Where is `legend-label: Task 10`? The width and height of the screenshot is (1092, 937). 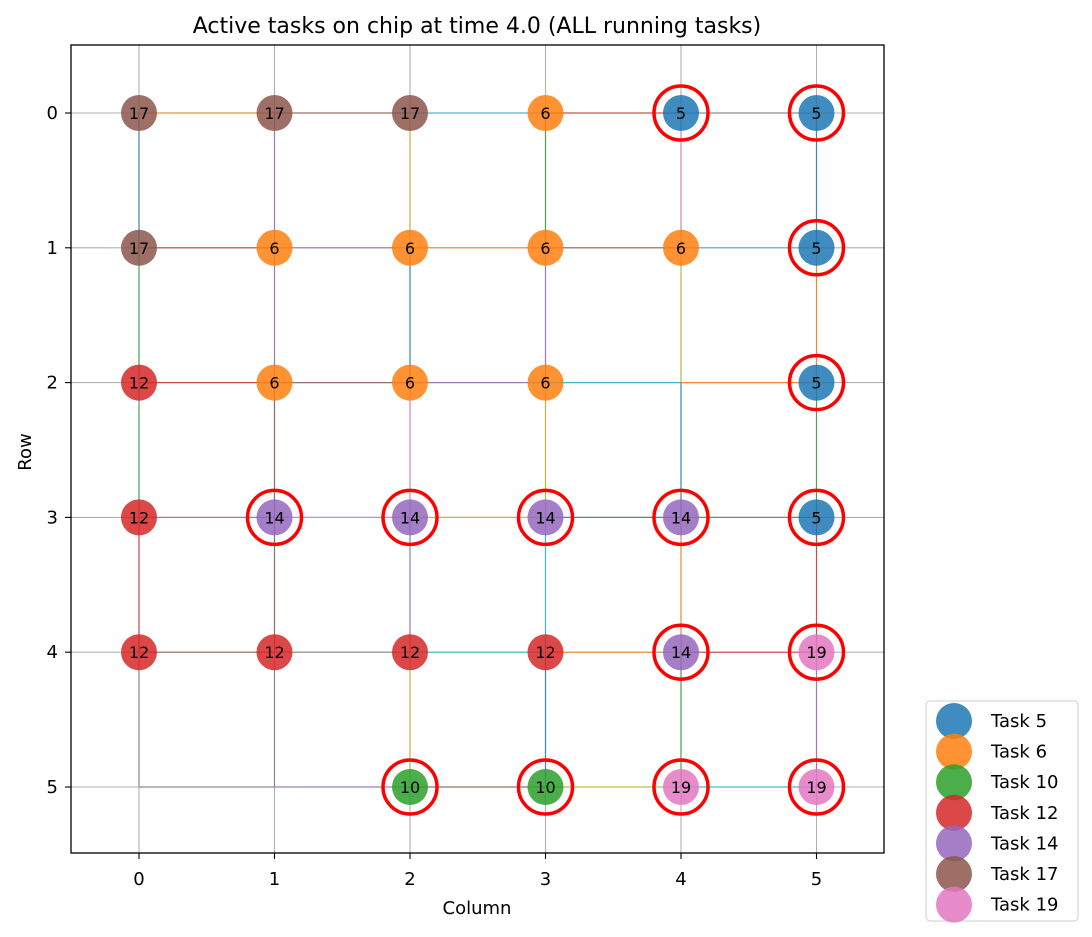 legend-label: Task 10 is located at coordinates (1024, 782).